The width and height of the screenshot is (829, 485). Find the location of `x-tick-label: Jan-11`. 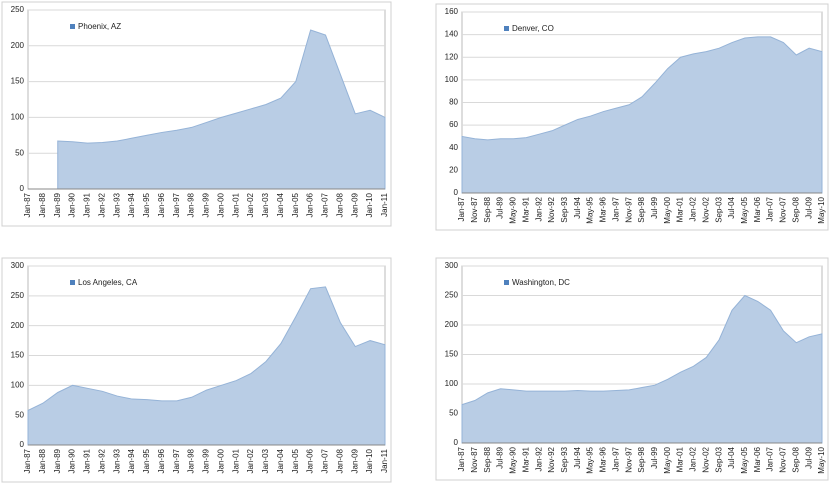

x-tick-label: Jan-11 is located at coordinates (384, 204).